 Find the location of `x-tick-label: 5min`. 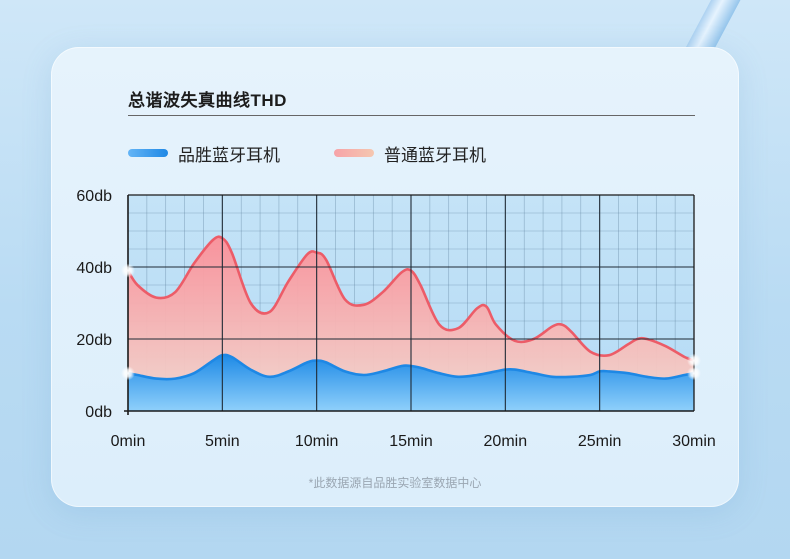

x-tick-label: 5min is located at coordinates (222, 441).